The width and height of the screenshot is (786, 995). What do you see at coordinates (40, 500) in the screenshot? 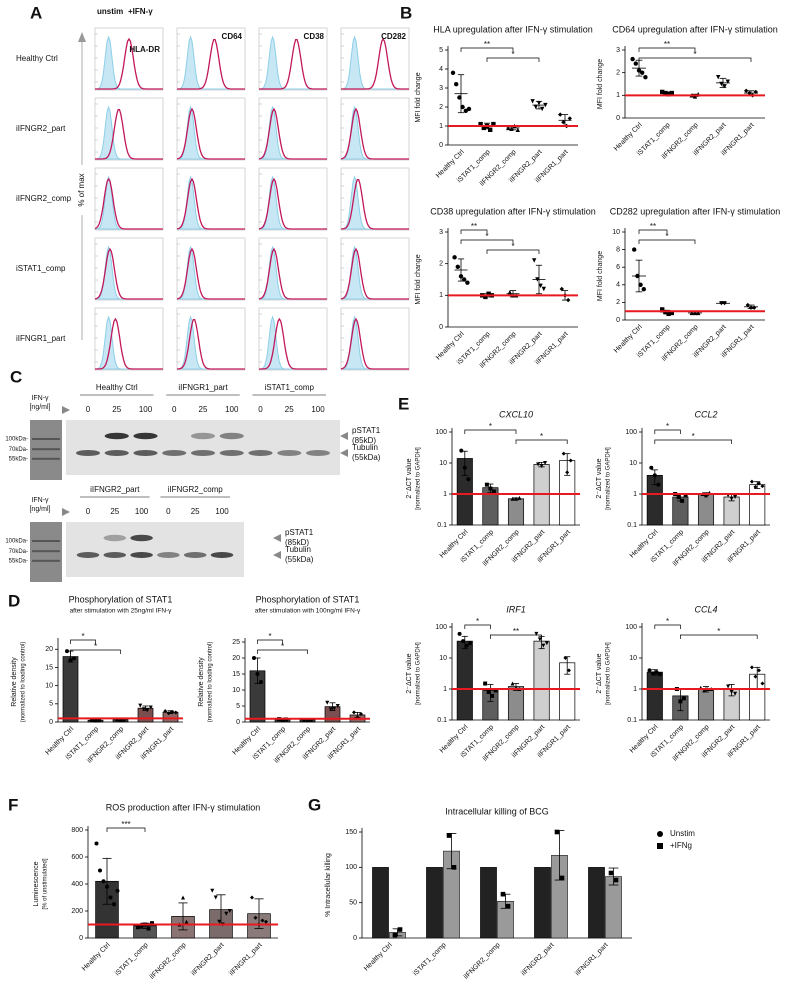
I see `dose-axis-label: IFN-γ` at bounding box center [40, 500].